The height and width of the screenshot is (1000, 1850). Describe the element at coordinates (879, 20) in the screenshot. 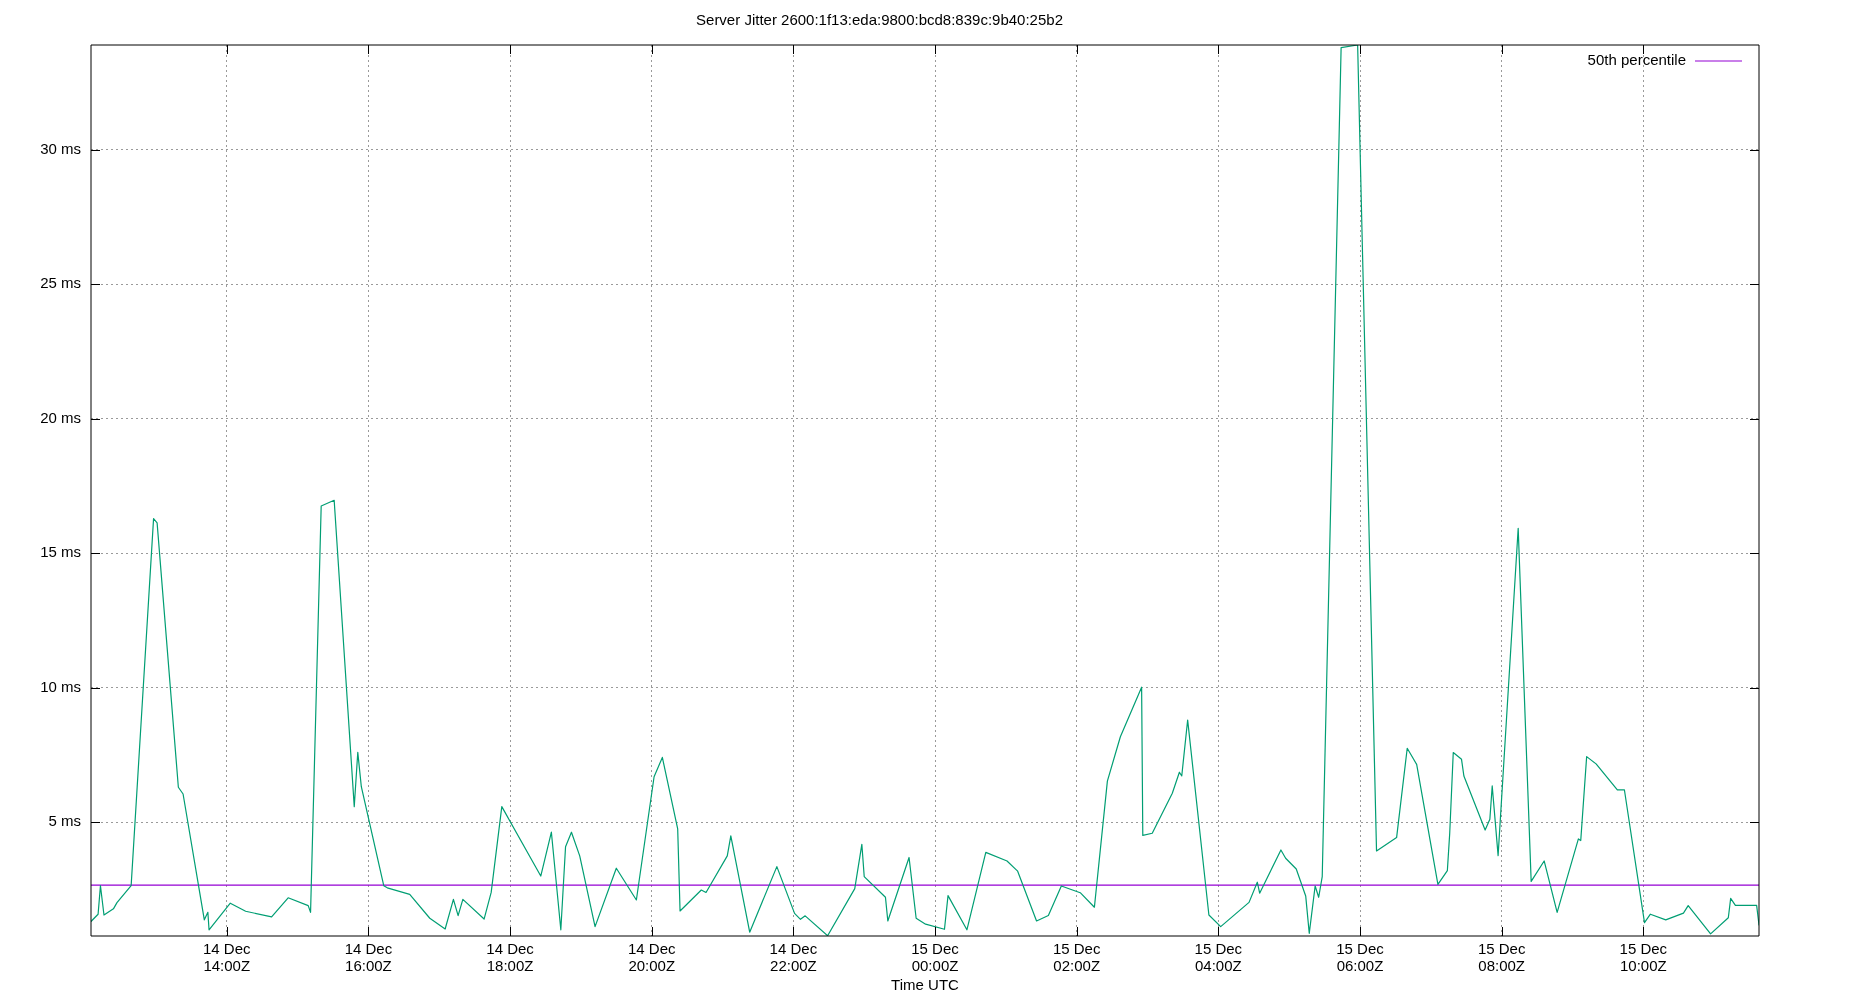

I see `chart-title: Server Jitter 2600:1f13:eda:9800:bcd8:839c:9b40:25b2` at that location.